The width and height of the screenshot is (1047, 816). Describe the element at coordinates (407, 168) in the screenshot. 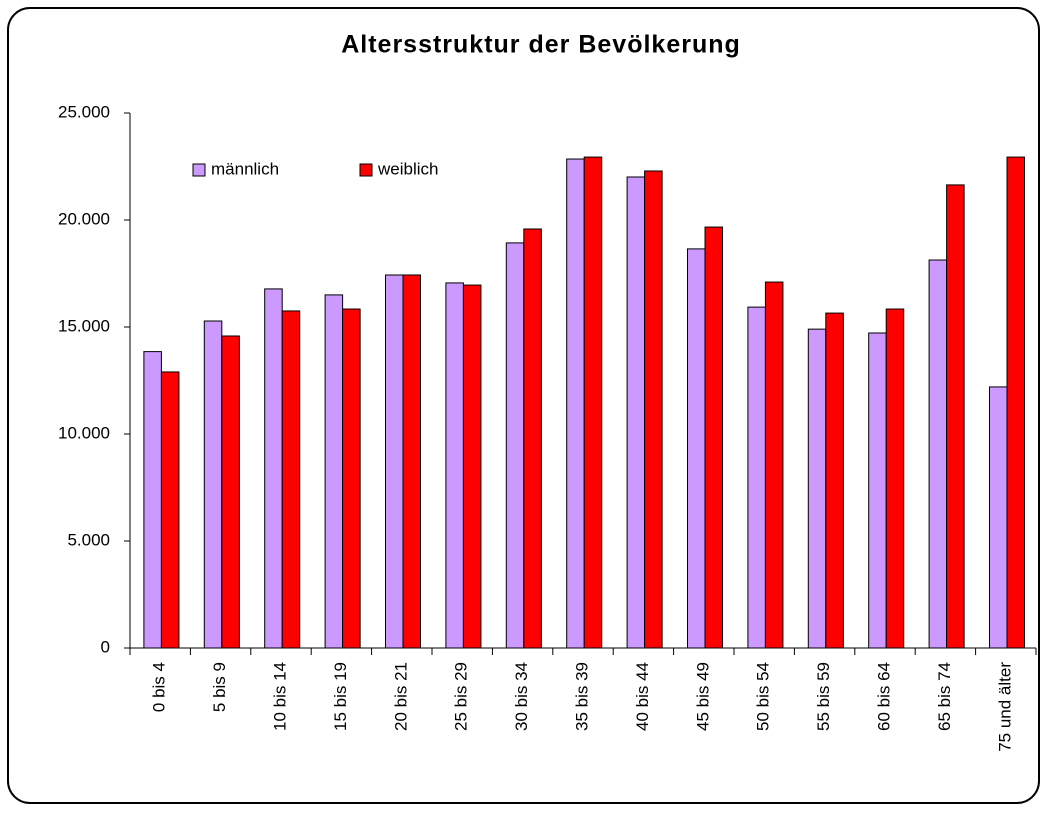

I see `legend-label: weiblich` at that location.